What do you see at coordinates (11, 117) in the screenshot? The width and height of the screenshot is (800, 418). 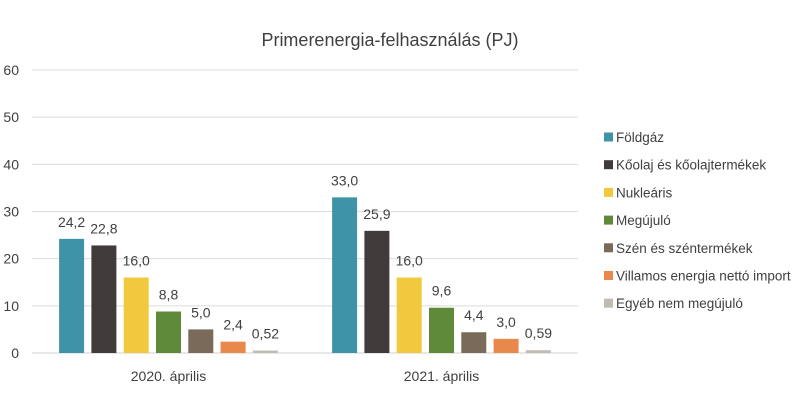 I see `y-tick-label: 50` at bounding box center [11, 117].